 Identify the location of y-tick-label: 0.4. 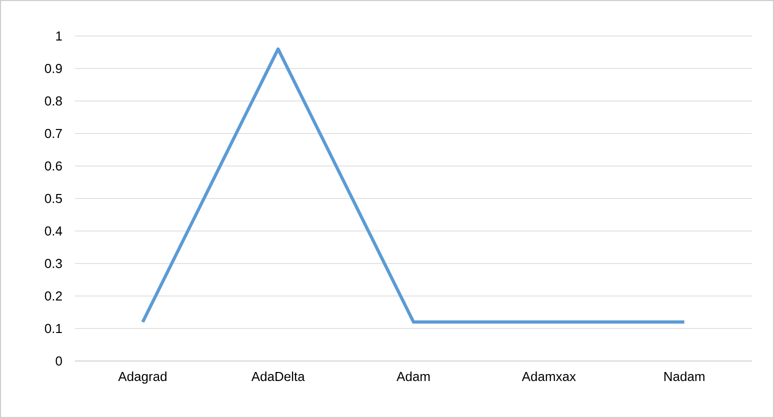
(53, 231).